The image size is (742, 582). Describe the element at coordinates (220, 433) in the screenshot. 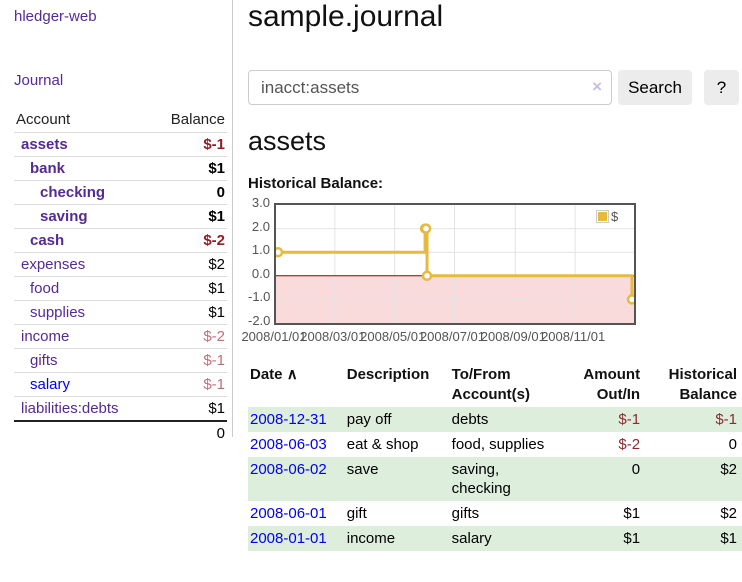

I see `accounts-total-value: 0` at that location.